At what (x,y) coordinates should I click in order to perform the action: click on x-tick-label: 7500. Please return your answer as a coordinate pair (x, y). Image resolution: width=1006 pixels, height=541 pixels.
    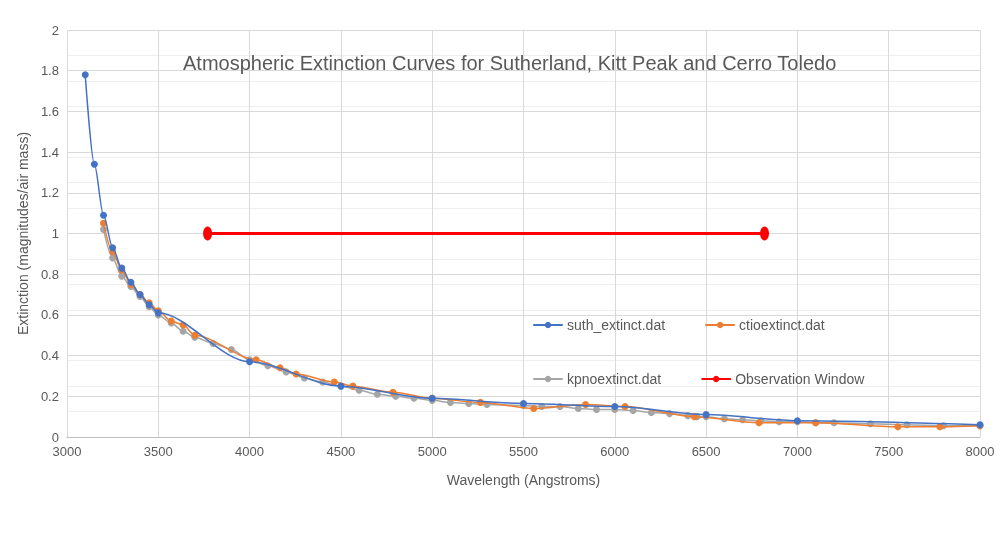
    Looking at the image, I should click on (889, 451).